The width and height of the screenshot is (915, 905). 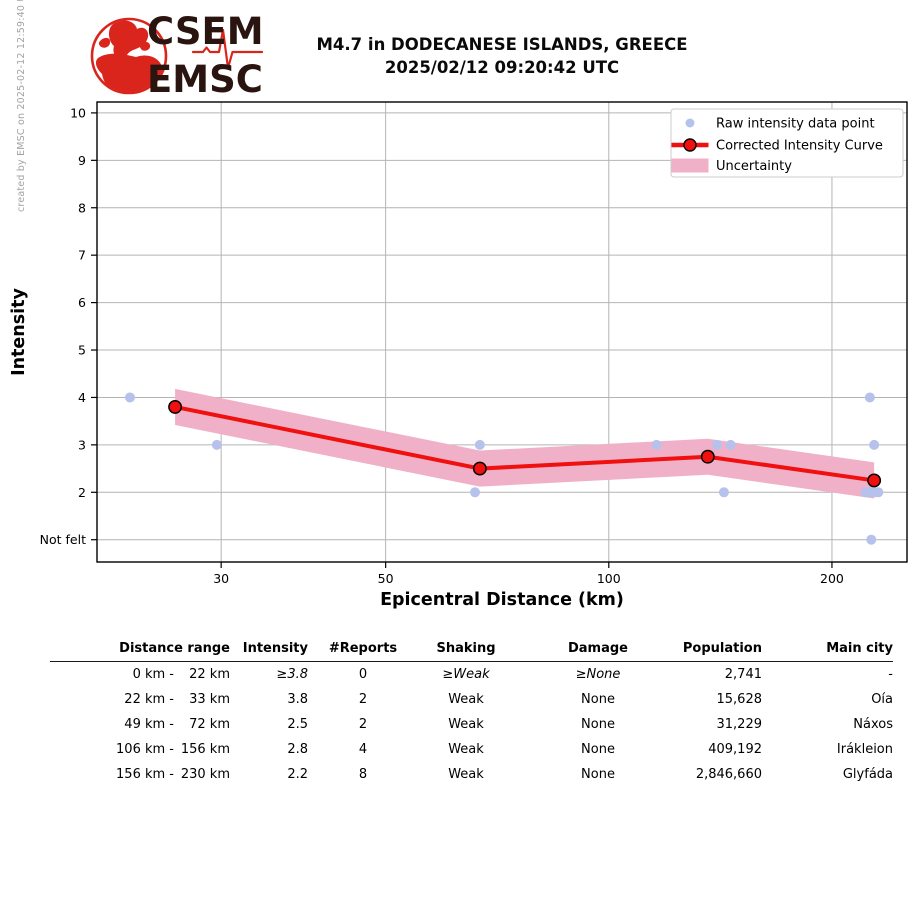 I want to click on cell-distance-range: 106 km - 156 km, so click(x=140, y=749).